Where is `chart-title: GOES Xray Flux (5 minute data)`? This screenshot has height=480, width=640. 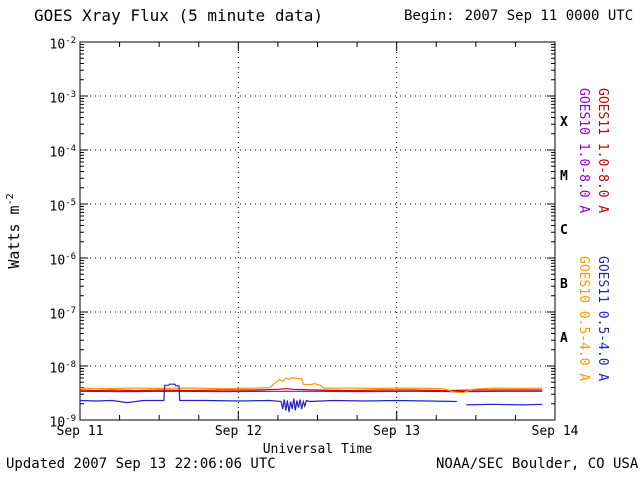 chart-title: GOES Xray Flux (5 minute data) is located at coordinates (178, 15).